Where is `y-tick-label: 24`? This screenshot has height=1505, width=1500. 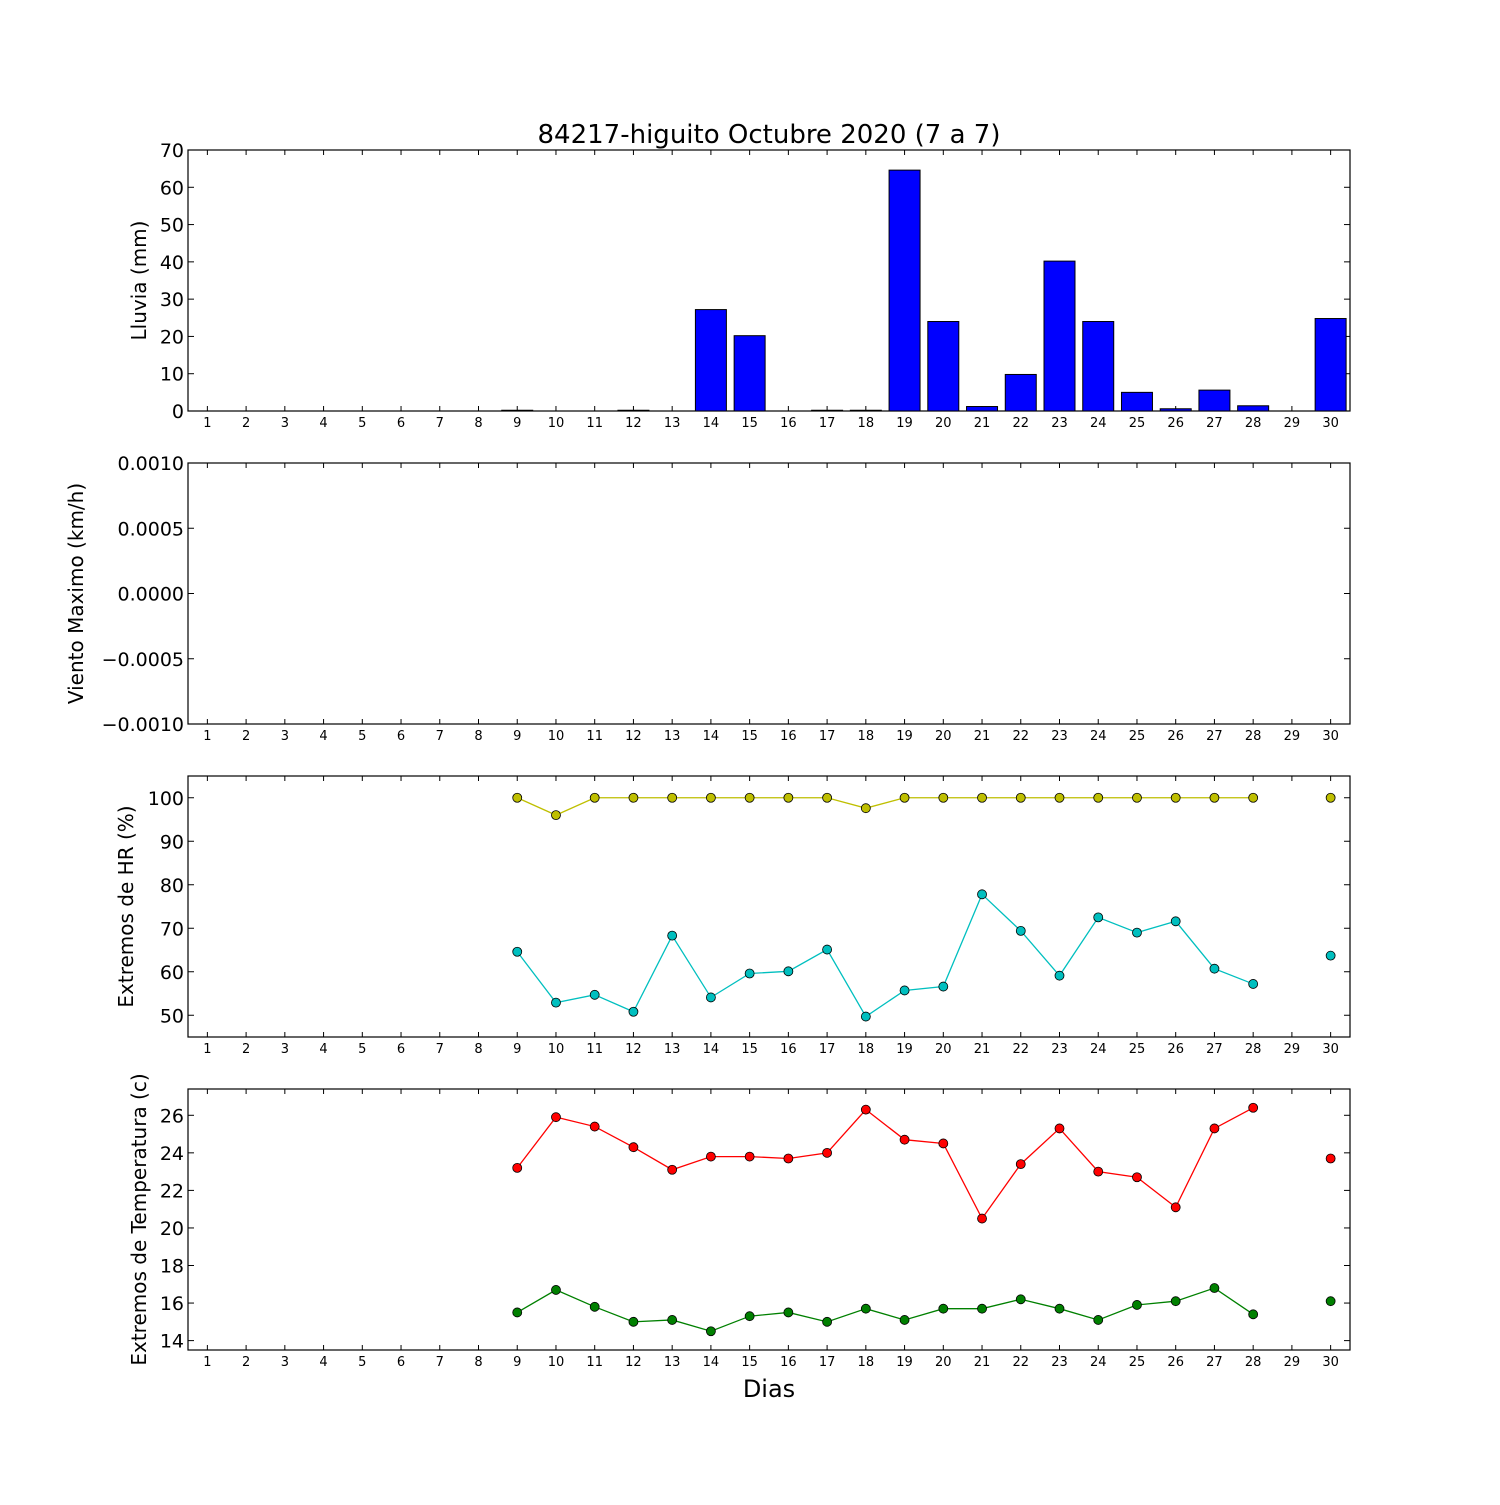
y-tick-label: 24 is located at coordinates (172, 1154).